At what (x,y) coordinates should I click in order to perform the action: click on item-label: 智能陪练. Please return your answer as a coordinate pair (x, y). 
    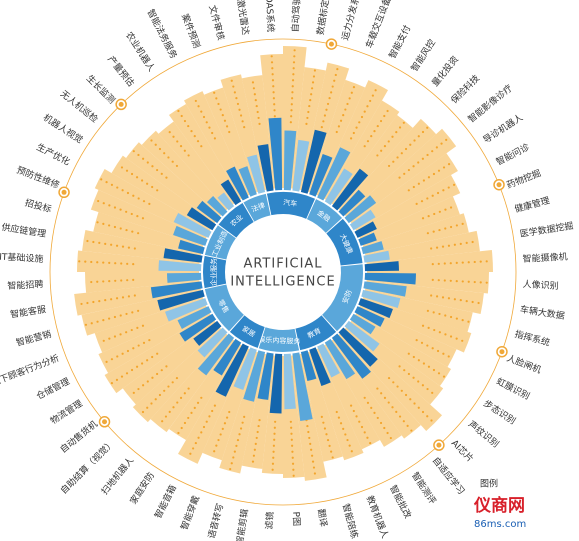
    Looking at the image, I should click on (350, 521).